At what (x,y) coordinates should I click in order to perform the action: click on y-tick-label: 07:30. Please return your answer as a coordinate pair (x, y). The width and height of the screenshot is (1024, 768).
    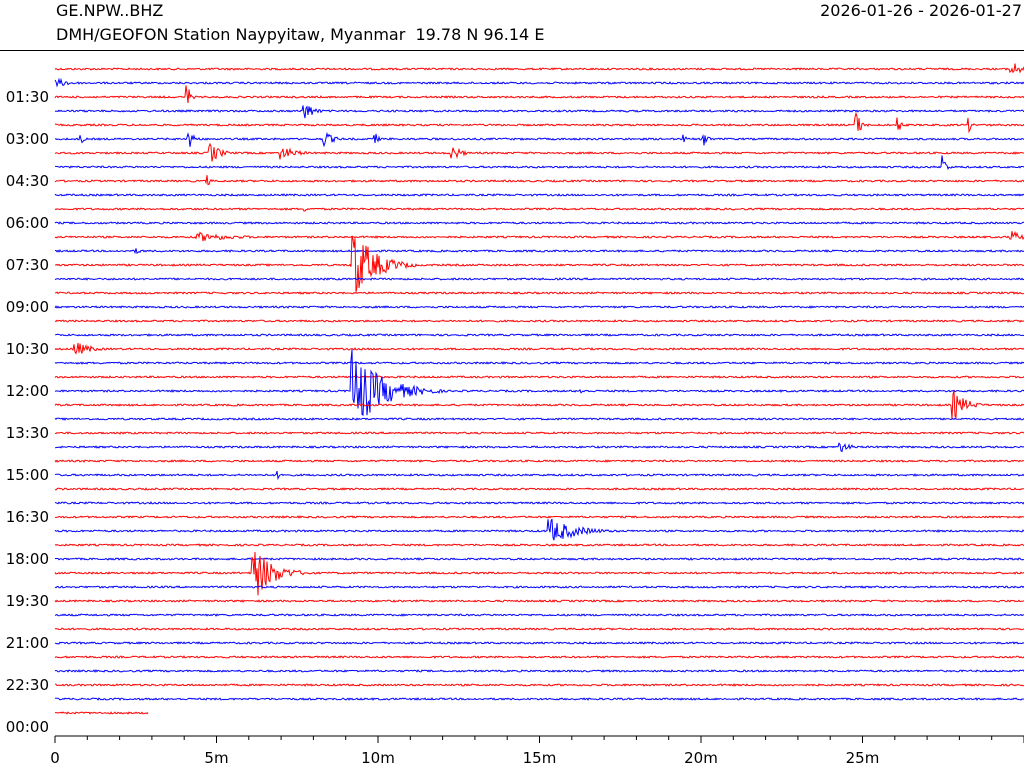
    Looking at the image, I should click on (27, 265).